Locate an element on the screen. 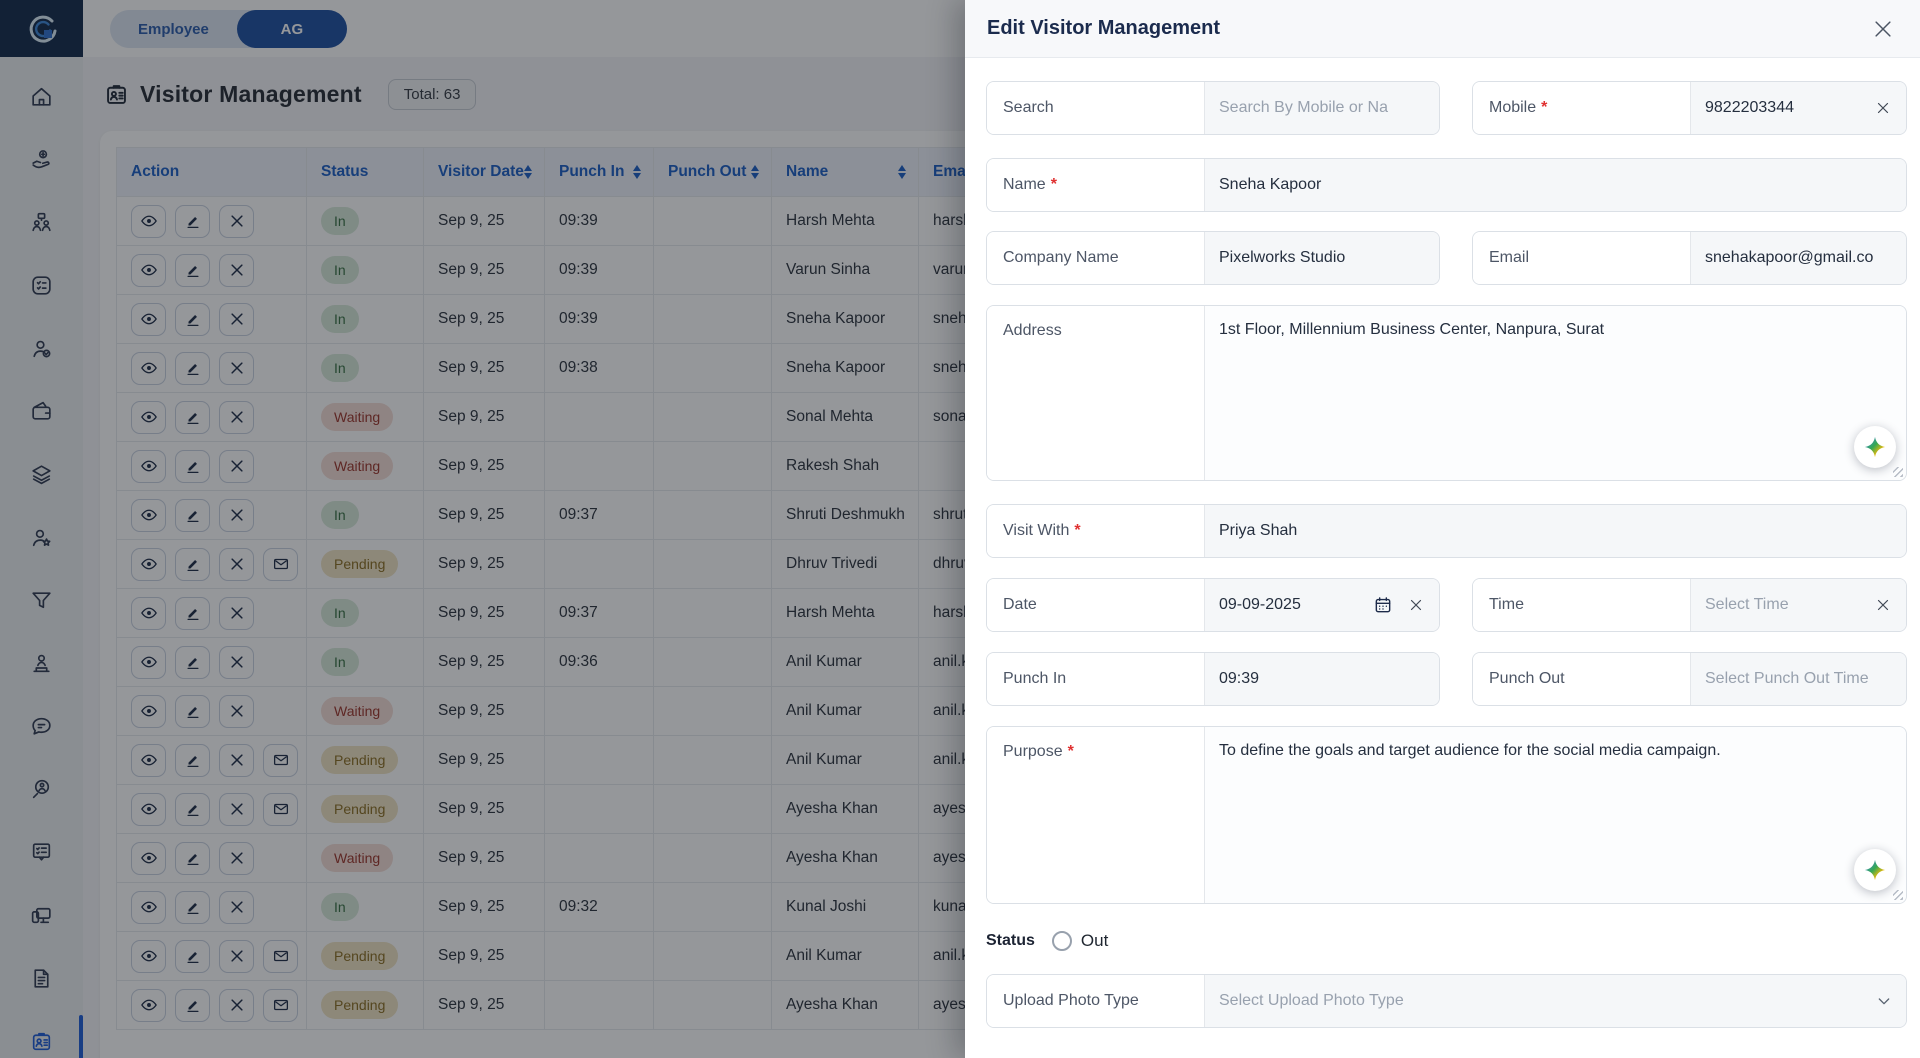 The width and height of the screenshot is (1920, 1058). sidebar-item-reception is located at coordinates (41, 663).